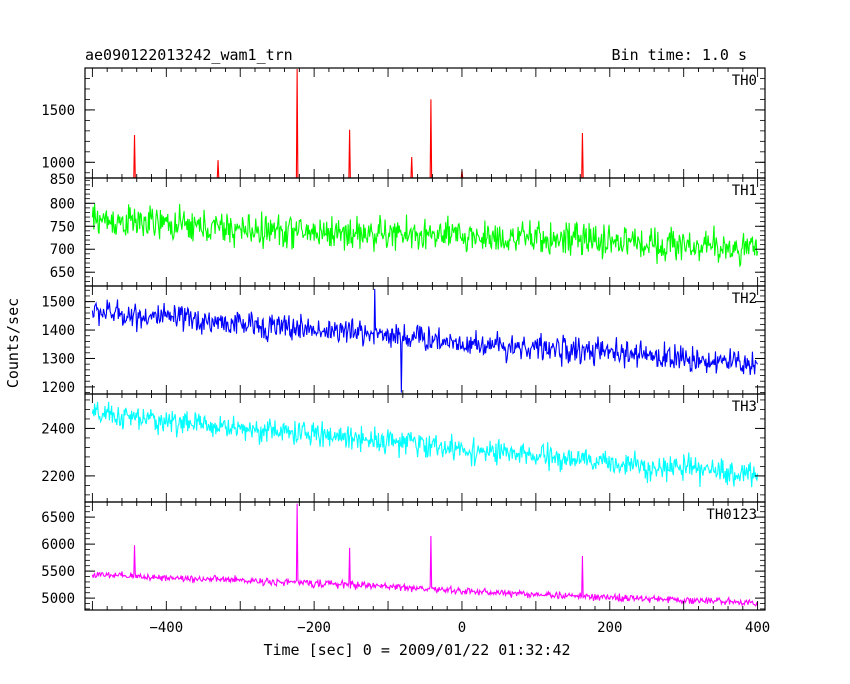 The image size is (850, 684). I want to click on x-axis-label: Time [sec] 0 = 2009/01/22 01:32:42, so click(416, 650).